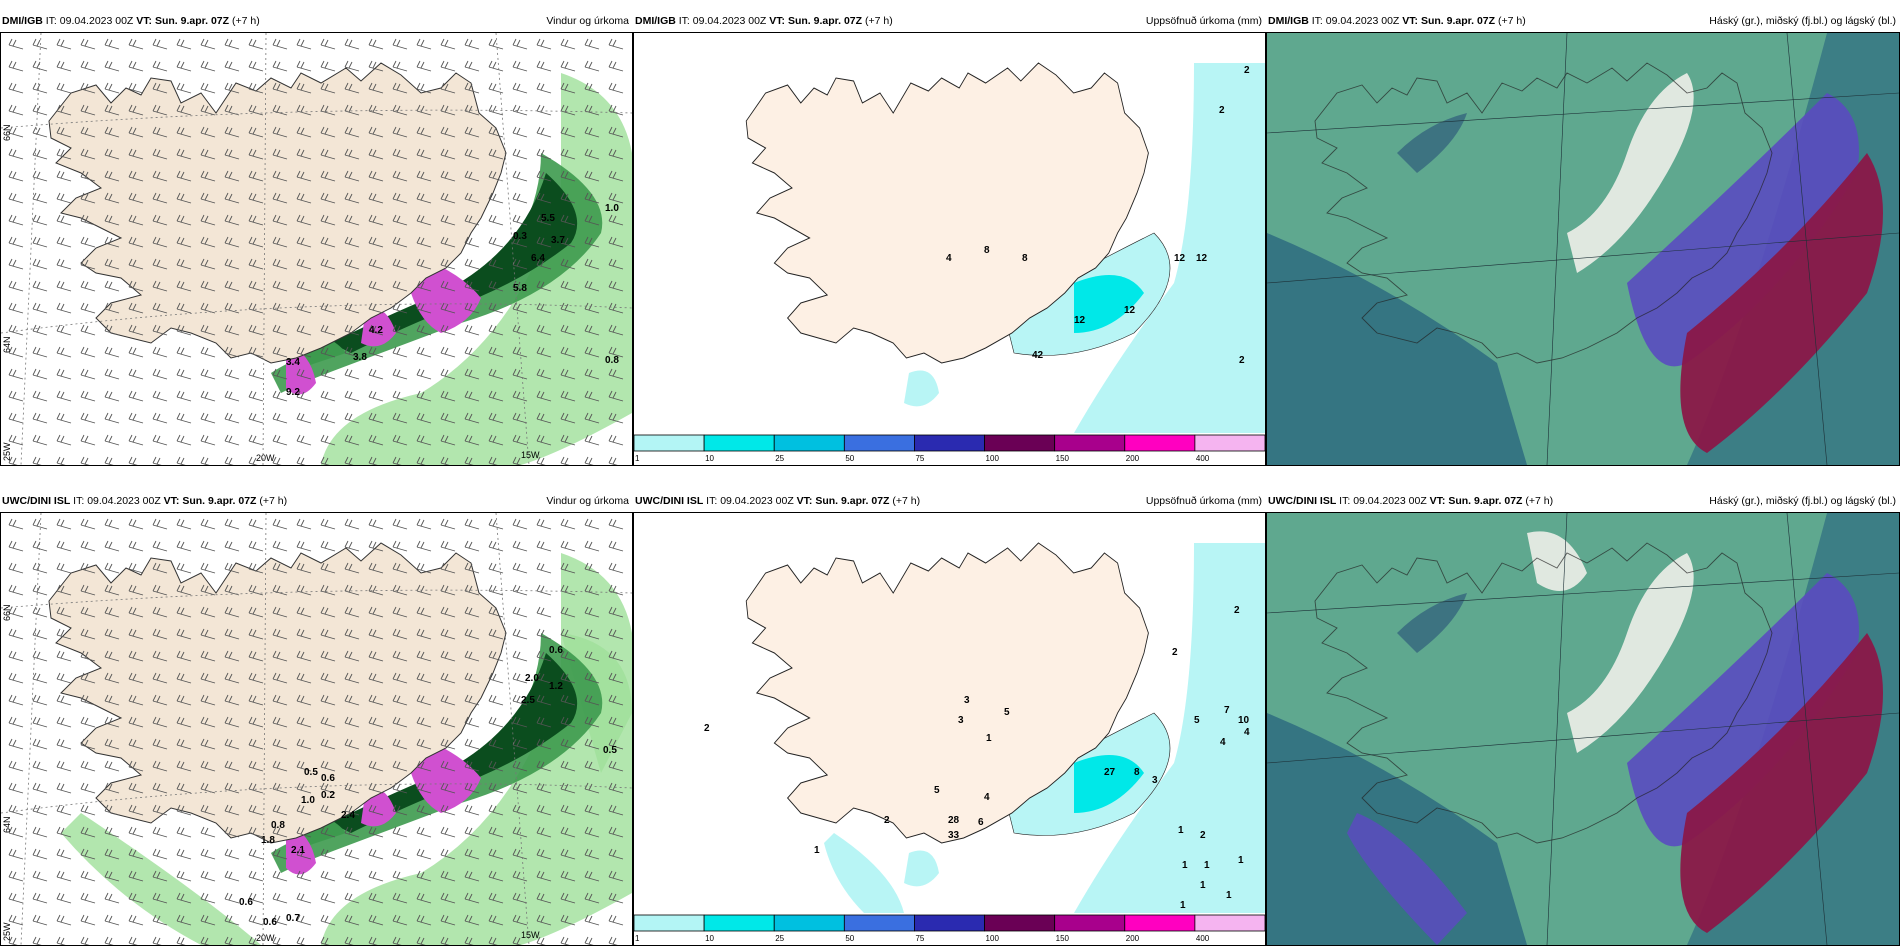 This screenshot has width=1900, height=950. I want to click on precip-value-label: 3.8, so click(360, 357).